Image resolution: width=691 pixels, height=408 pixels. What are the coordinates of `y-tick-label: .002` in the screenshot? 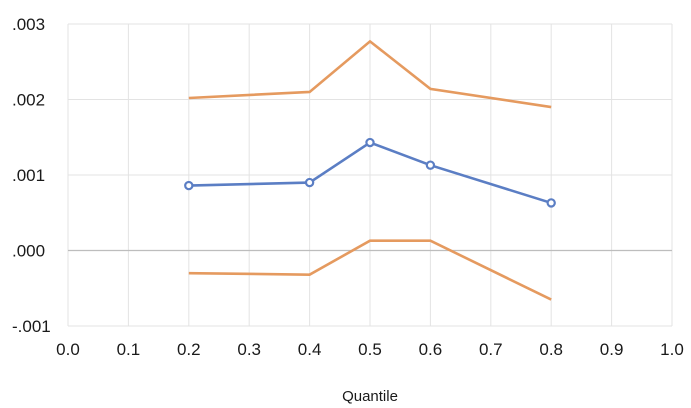 It's located at (28, 100).